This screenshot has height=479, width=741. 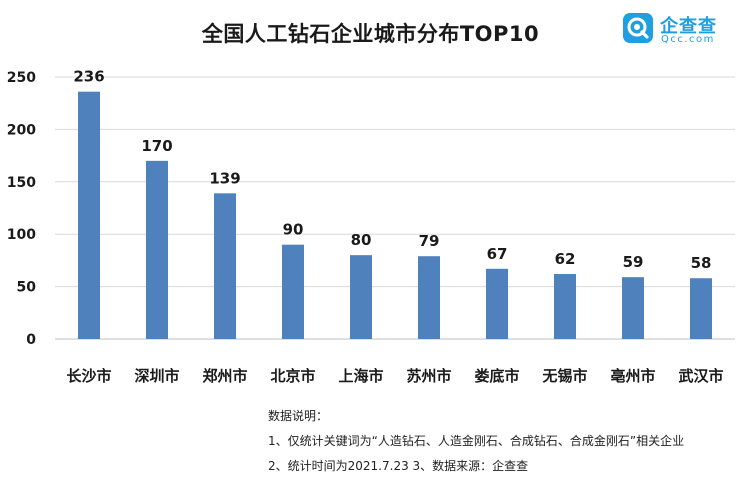 What do you see at coordinates (428, 376) in the screenshot?
I see `x-tick-label: 苏州市` at bounding box center [428, 376].